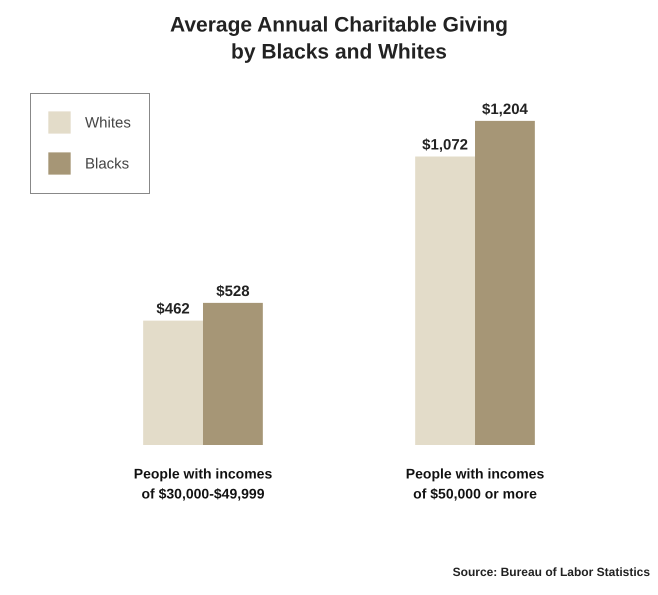 The width and height of the screenshot is (658, 595). What do you see at coordinates (339, 39) in the screenshot?
I see `chart-title: Average Annual Charitable Giving by Blacks and Whites` at bounding box center [339, 39].